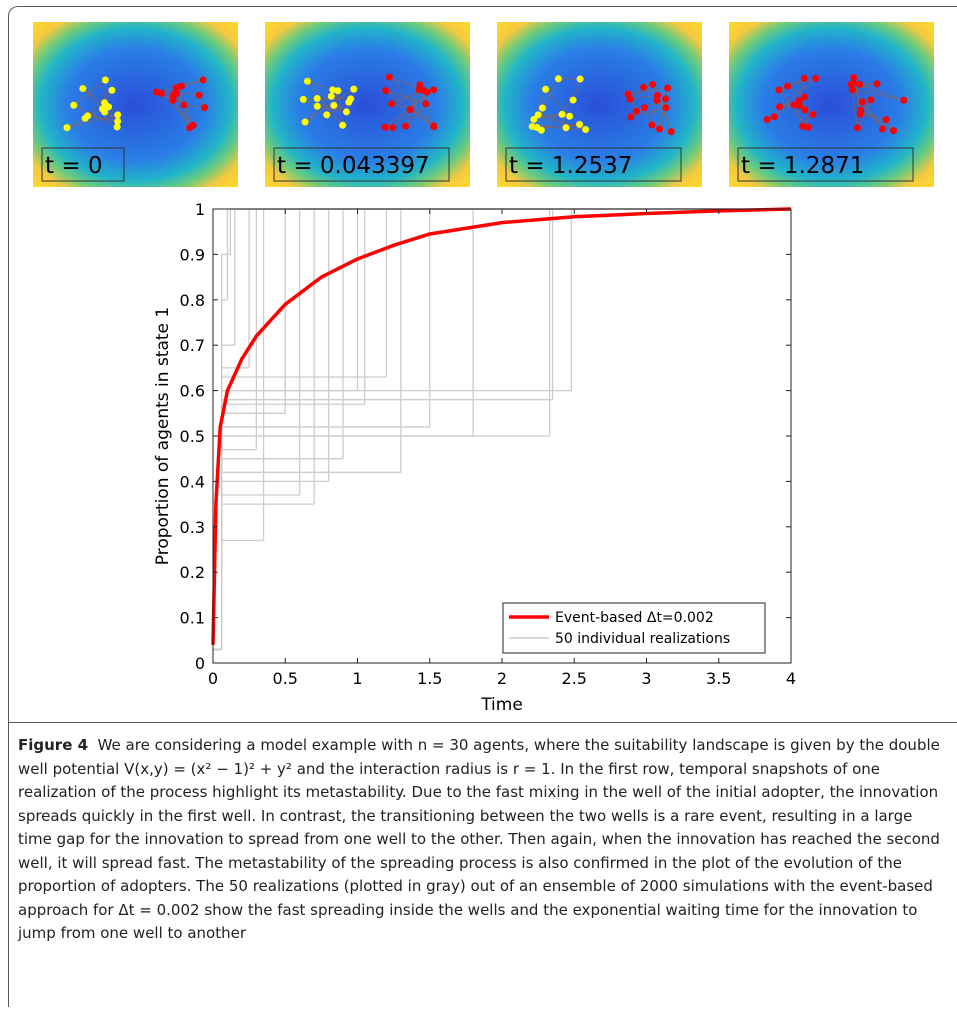 The image size is (957, 1011). Describe the element at coordinates (791, 678) in the screenshot. I see `x-tick-label: 4` at that location.